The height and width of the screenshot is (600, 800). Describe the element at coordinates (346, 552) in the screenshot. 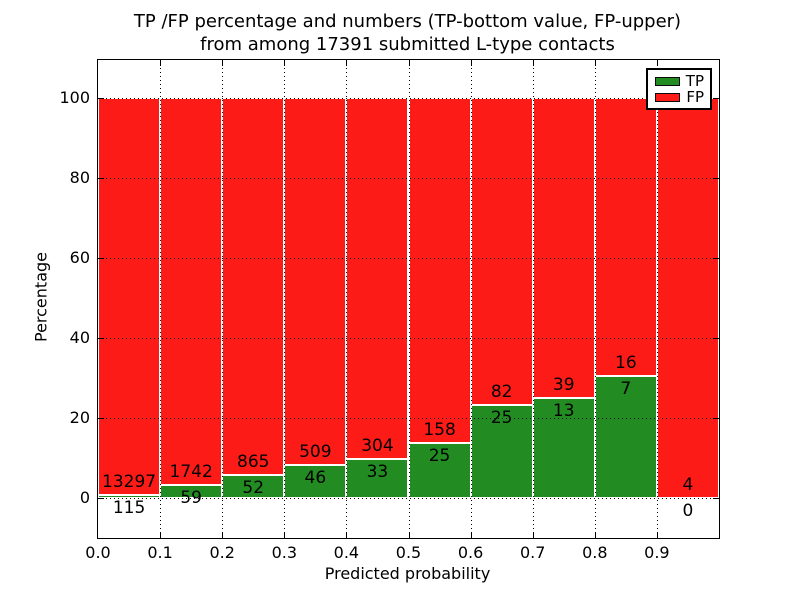

I see `x-tick-label: 0.4` at that location.